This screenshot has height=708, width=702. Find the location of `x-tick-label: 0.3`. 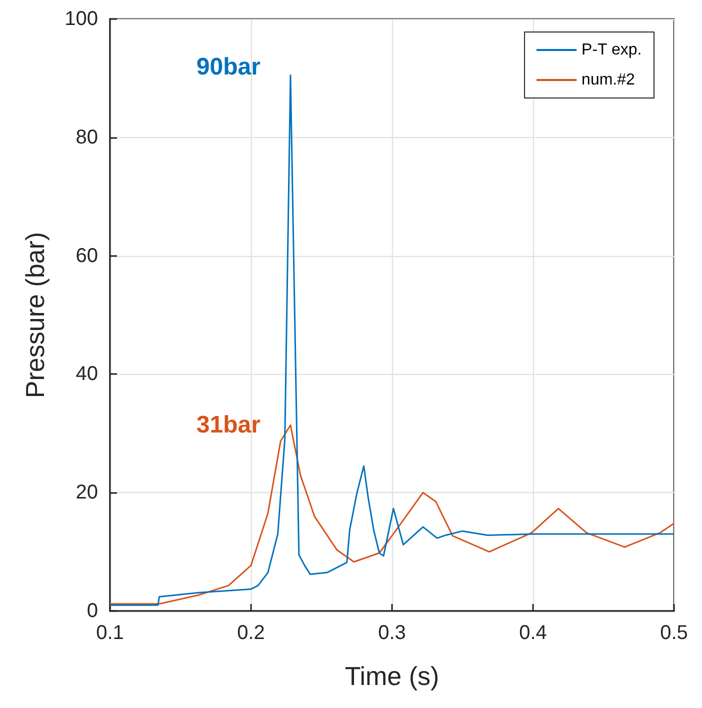

x-tick-label: 0.3 is located at coordinates (392, 633).